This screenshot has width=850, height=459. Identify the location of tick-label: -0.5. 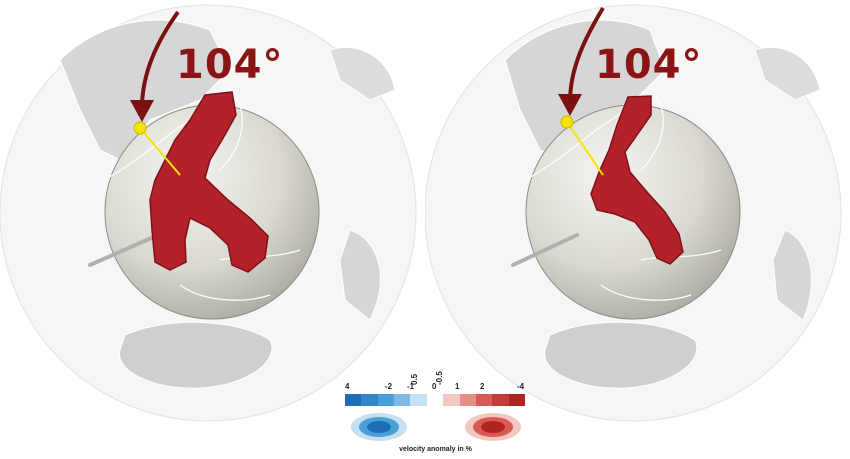
(439, 378).